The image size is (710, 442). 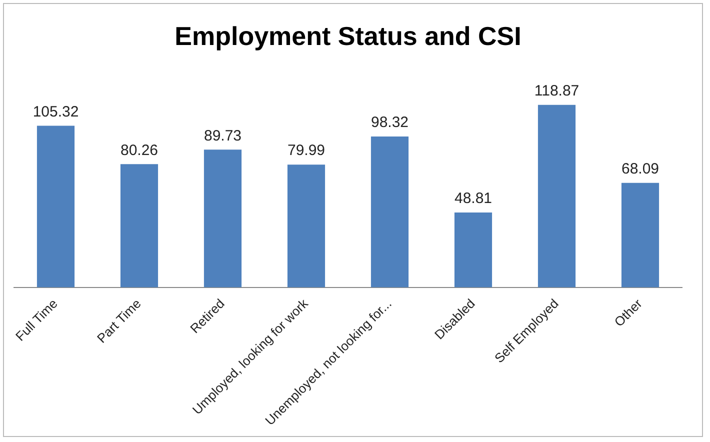 I want to click on data-label: 105.32, so click(x=55, y=111).